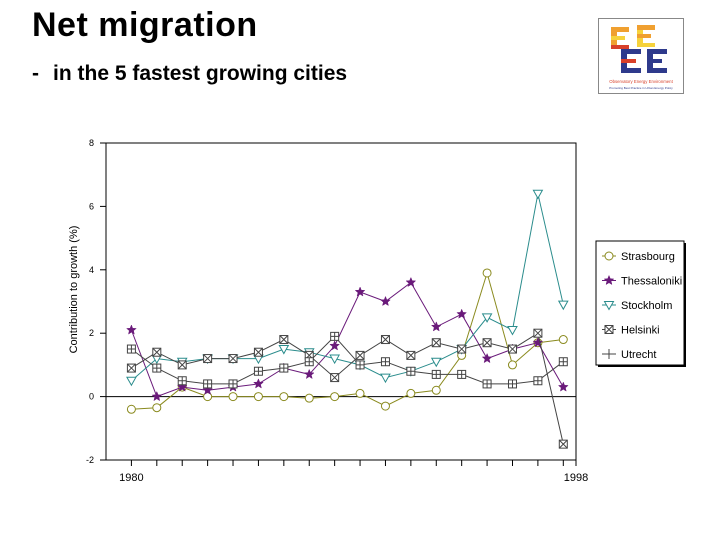 This screenshot has width=720, height=540. What do you see at coordinates (200, 73) in the screenshot?
I see `subtitle-text: in the 5 fastest growing cities` at bounding box center [200, 73].